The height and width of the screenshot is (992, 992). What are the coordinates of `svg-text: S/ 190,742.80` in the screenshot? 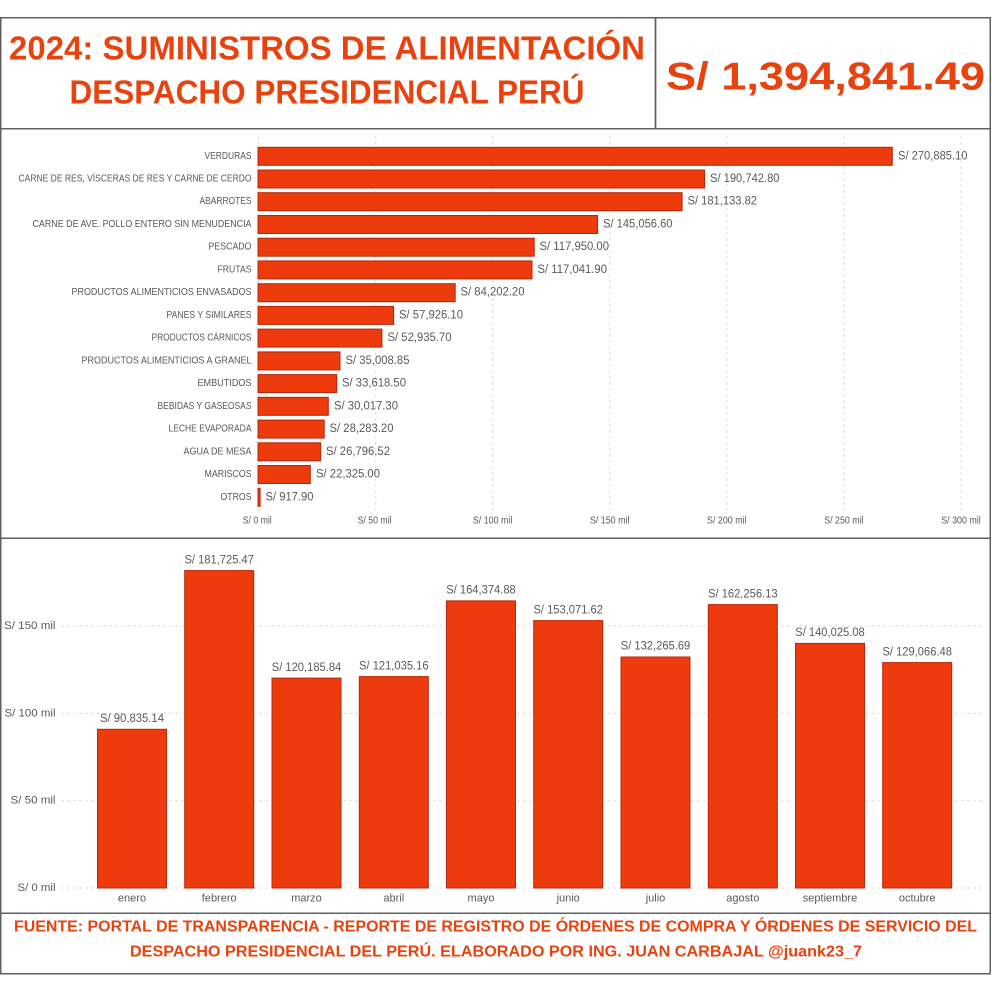 It's located at (745, 179).